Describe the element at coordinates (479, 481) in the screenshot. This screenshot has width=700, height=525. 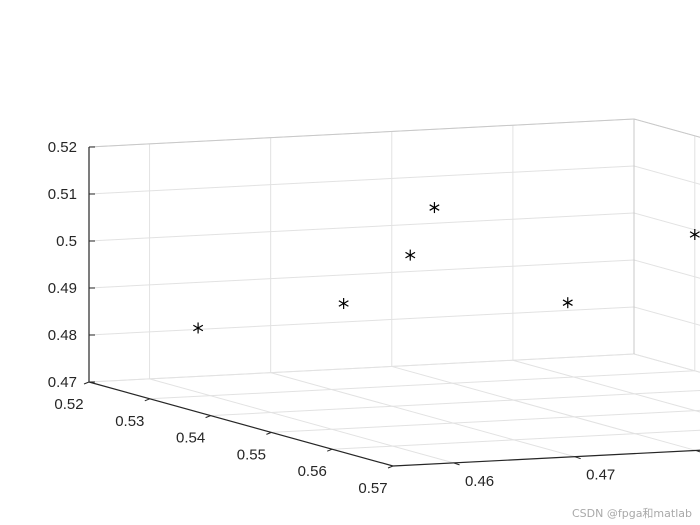
I see `y-tick-label: 0.46` at that location.